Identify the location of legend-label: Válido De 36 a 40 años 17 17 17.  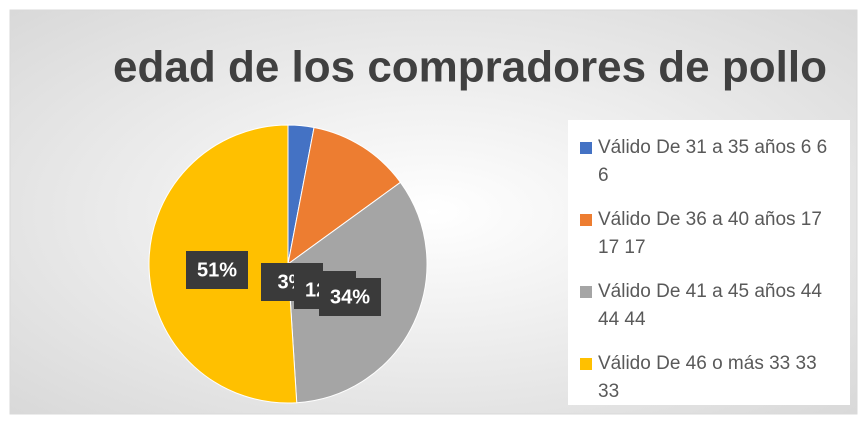
(710, 233).